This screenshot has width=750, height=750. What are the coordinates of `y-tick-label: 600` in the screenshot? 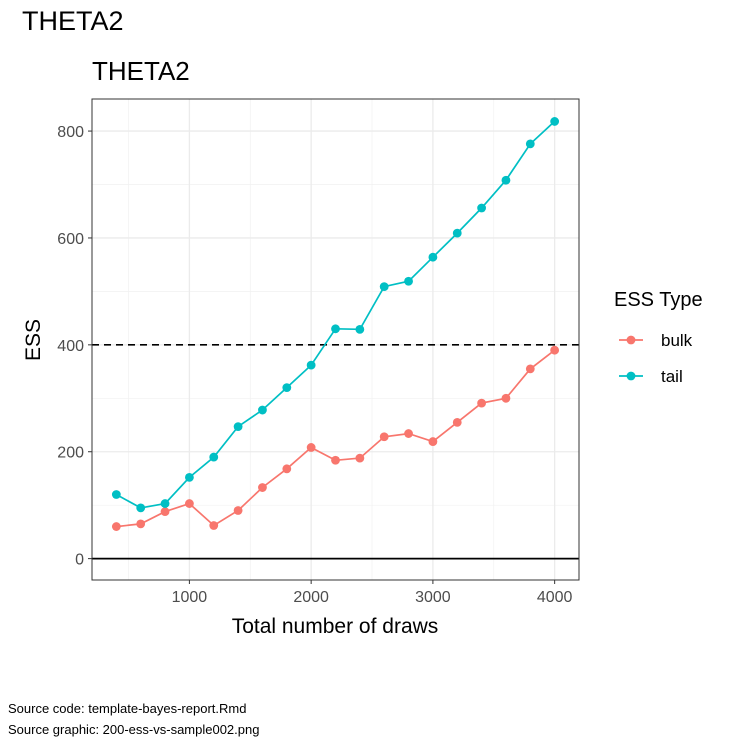 It's located at (70, 239).